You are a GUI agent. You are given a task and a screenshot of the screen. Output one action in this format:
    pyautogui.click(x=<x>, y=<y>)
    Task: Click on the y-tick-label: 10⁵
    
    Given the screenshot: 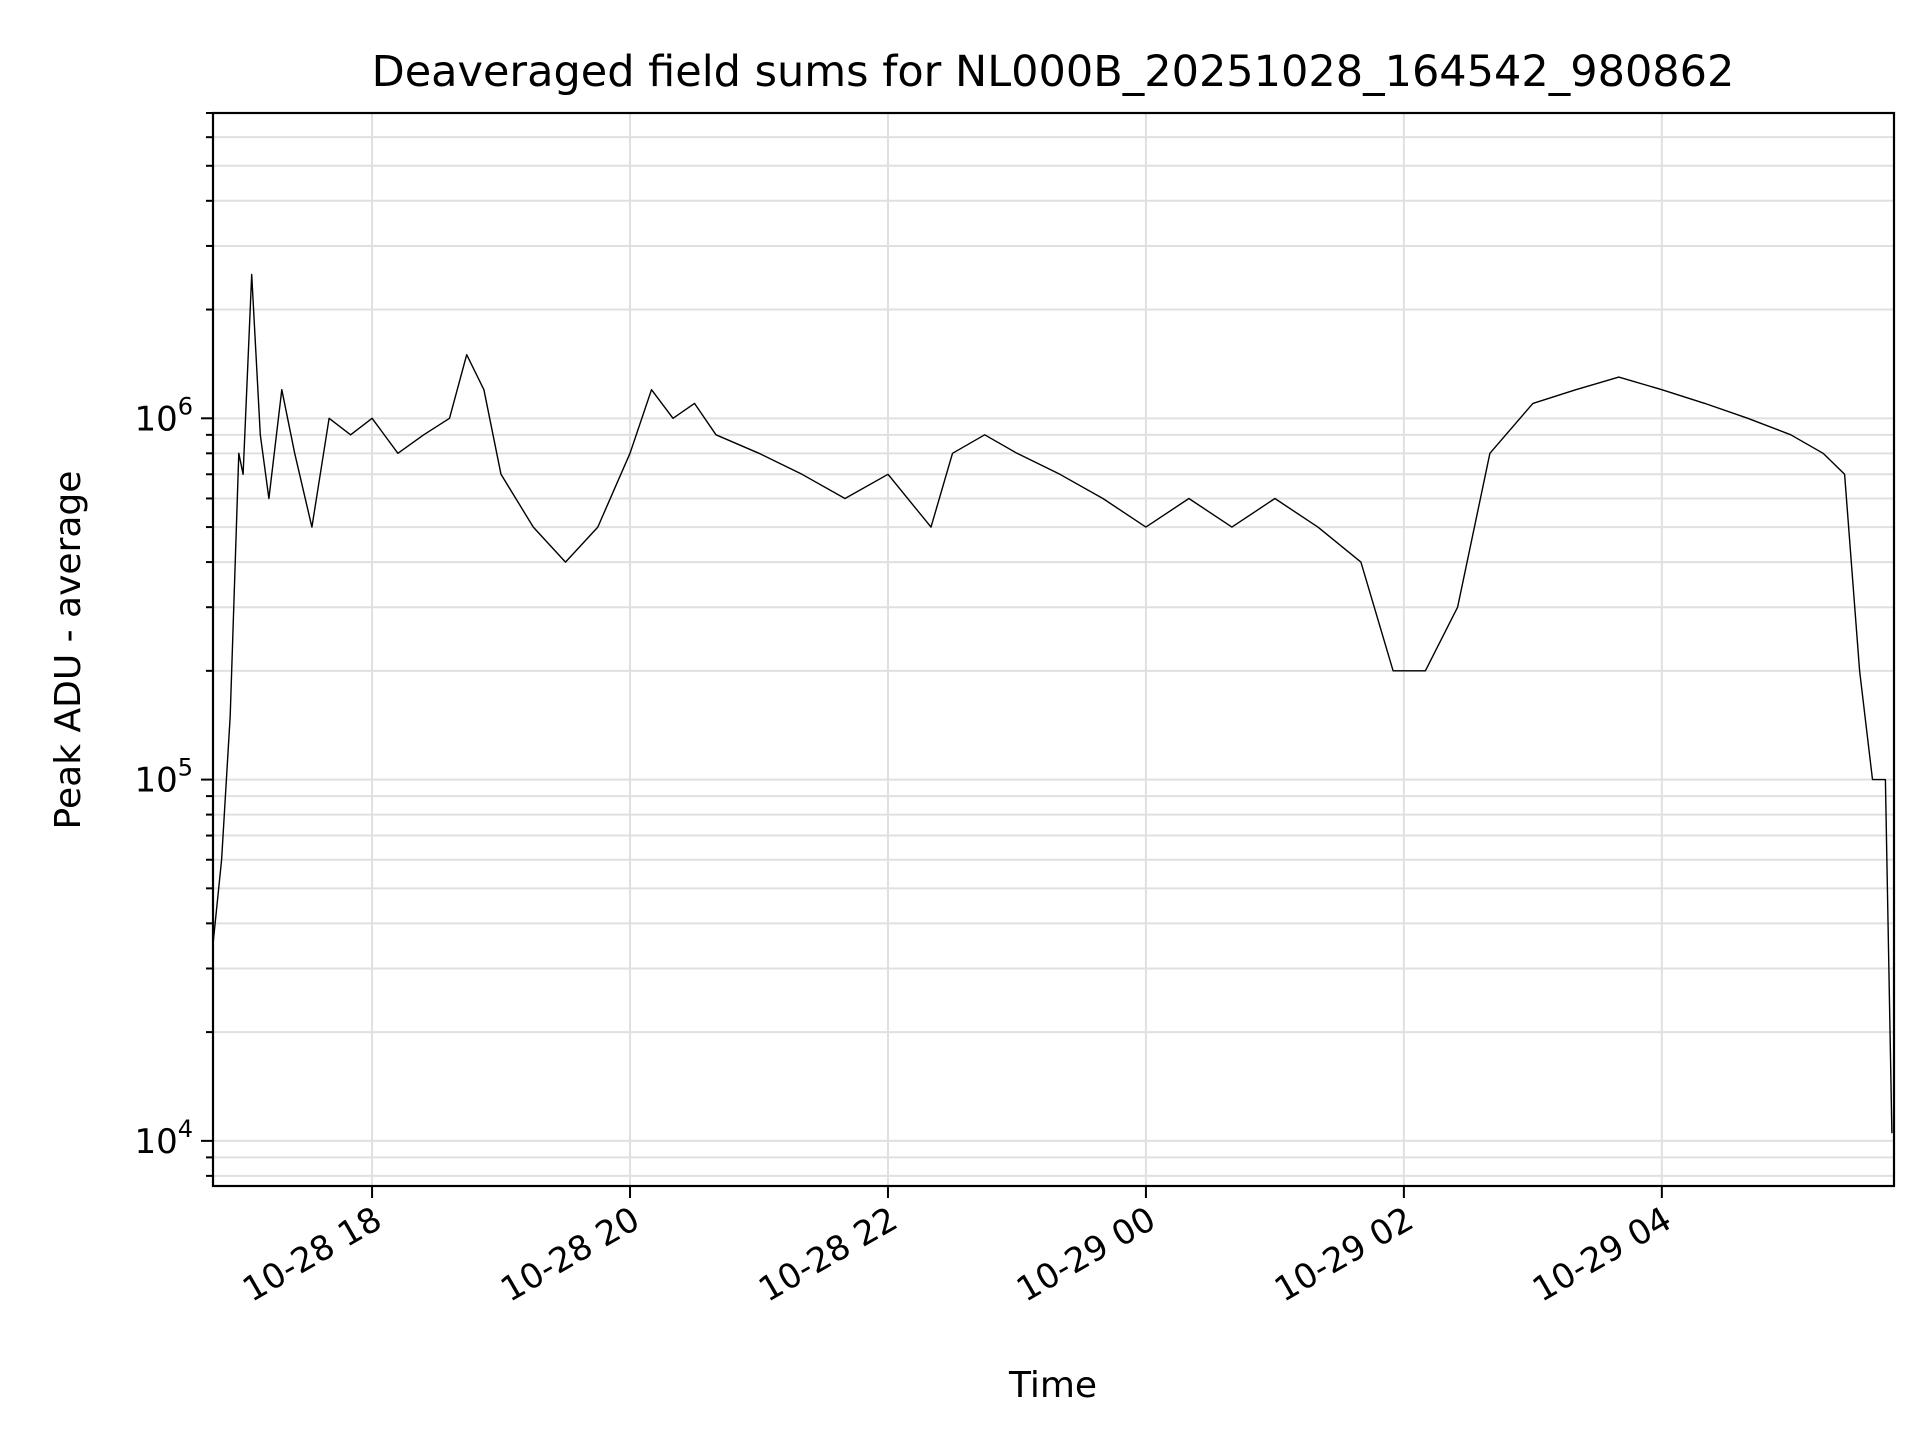 What is the action you would take?
    pyautogui.click(x=163, y=777)
    